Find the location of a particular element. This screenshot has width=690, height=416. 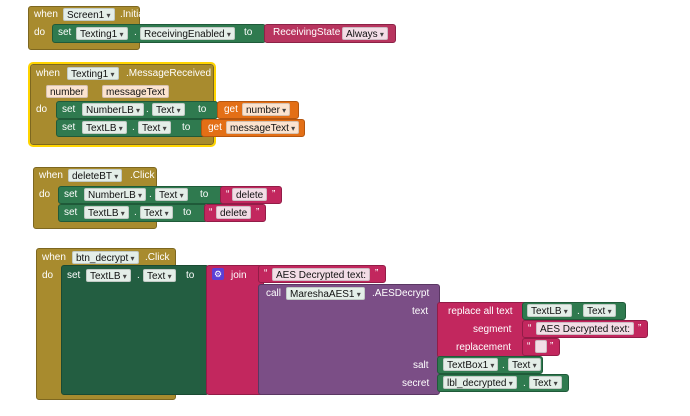

replace-all-text-label: replace all text is located at coordinates (480, 311).